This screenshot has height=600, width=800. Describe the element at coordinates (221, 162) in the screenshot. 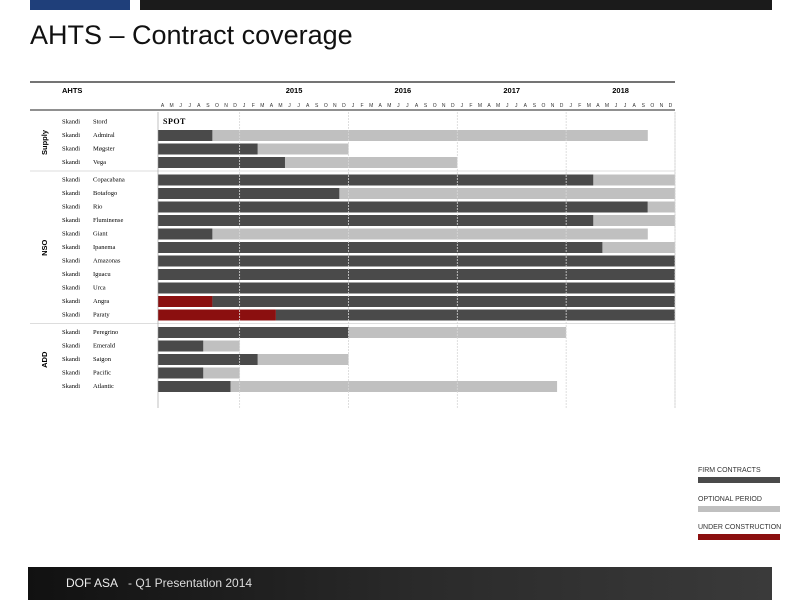

I see `bar-firm-vega` at that location.